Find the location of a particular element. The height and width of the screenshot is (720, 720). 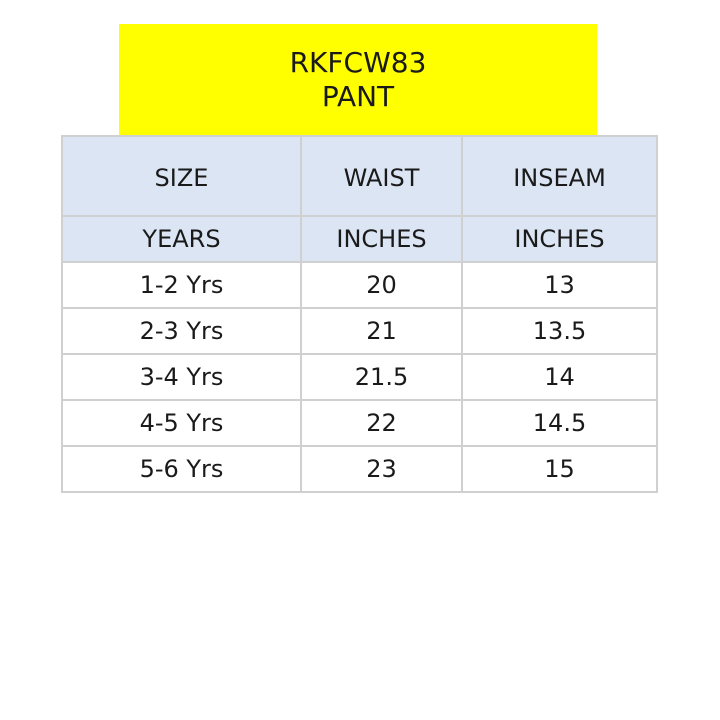

title-banner: RKFCW83 PANT is located at coordinates (358, 79).